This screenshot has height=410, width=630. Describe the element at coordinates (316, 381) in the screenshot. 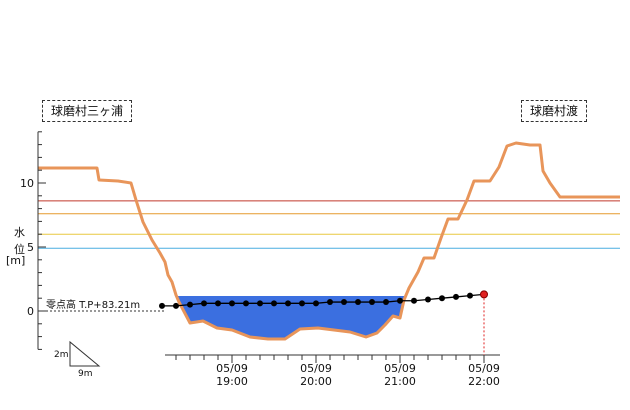

I see `x-tick-time: 20:00` at that location.